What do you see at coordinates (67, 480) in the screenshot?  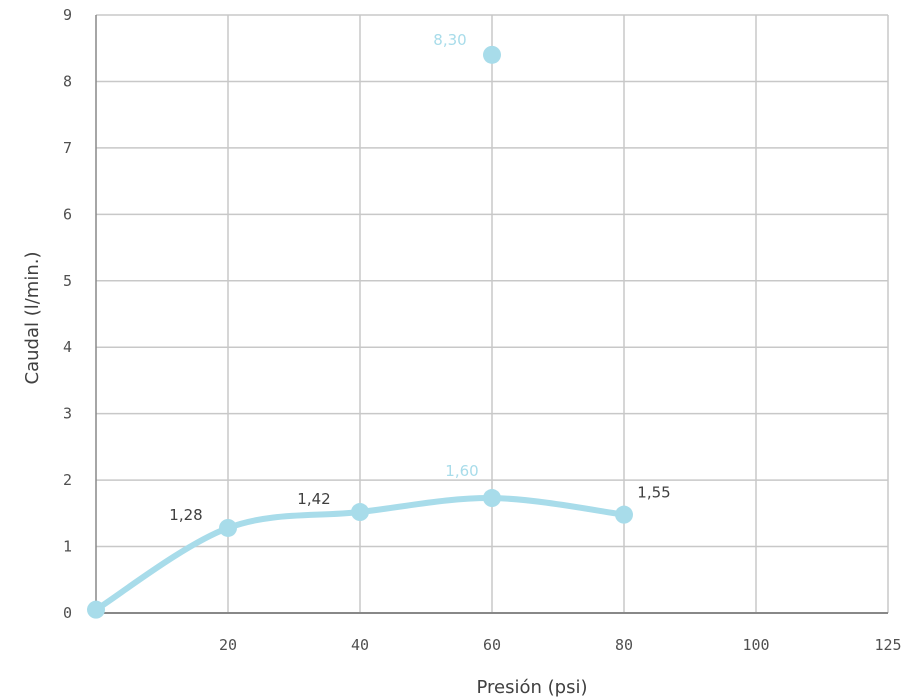 I see `y-tick-label: 2` at bounding box center [67, 480].